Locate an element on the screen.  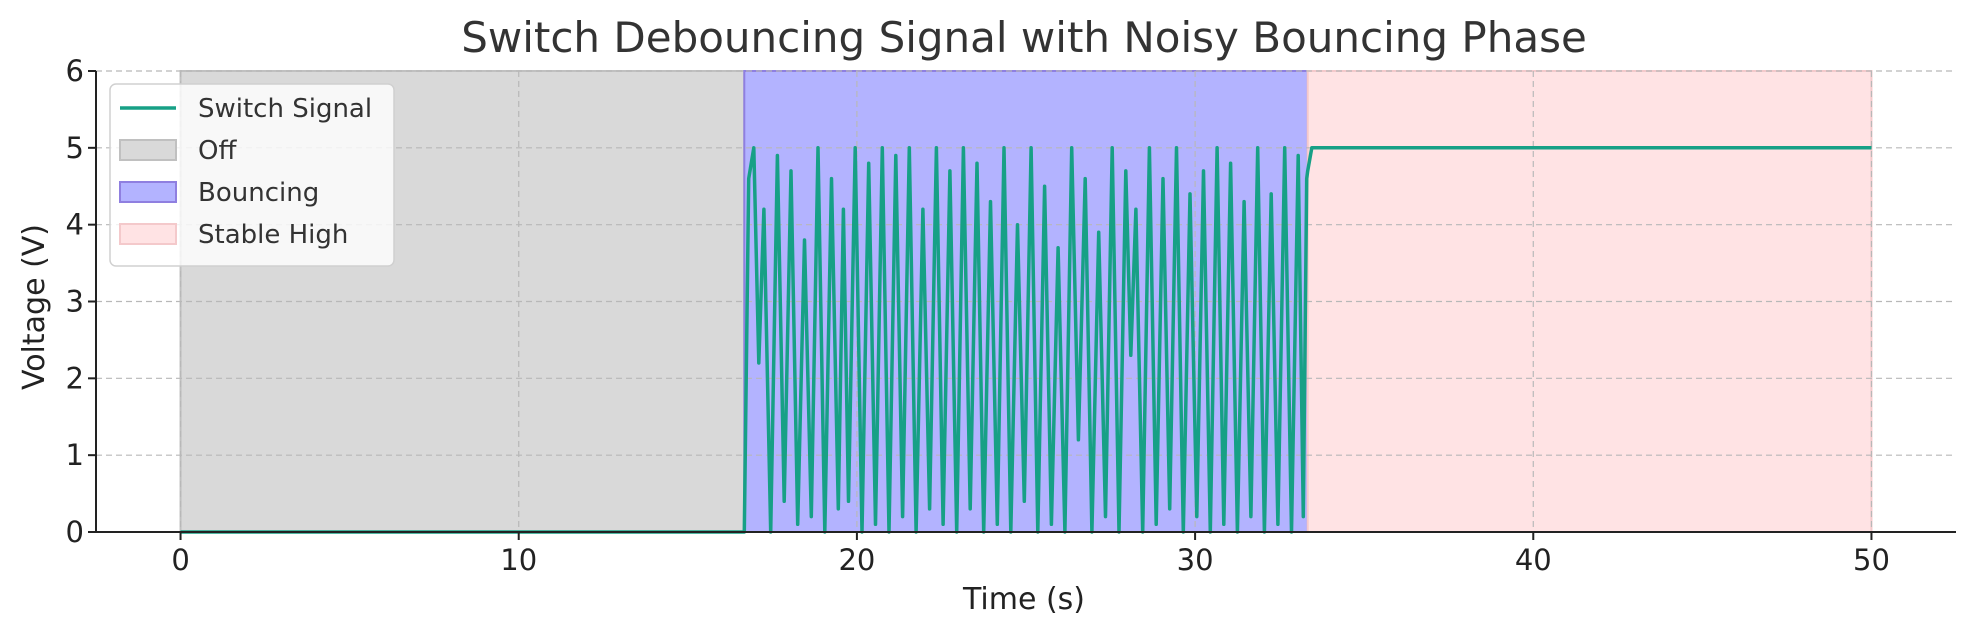
x-tick-label: 50 is located at coordinates (1871, 560).